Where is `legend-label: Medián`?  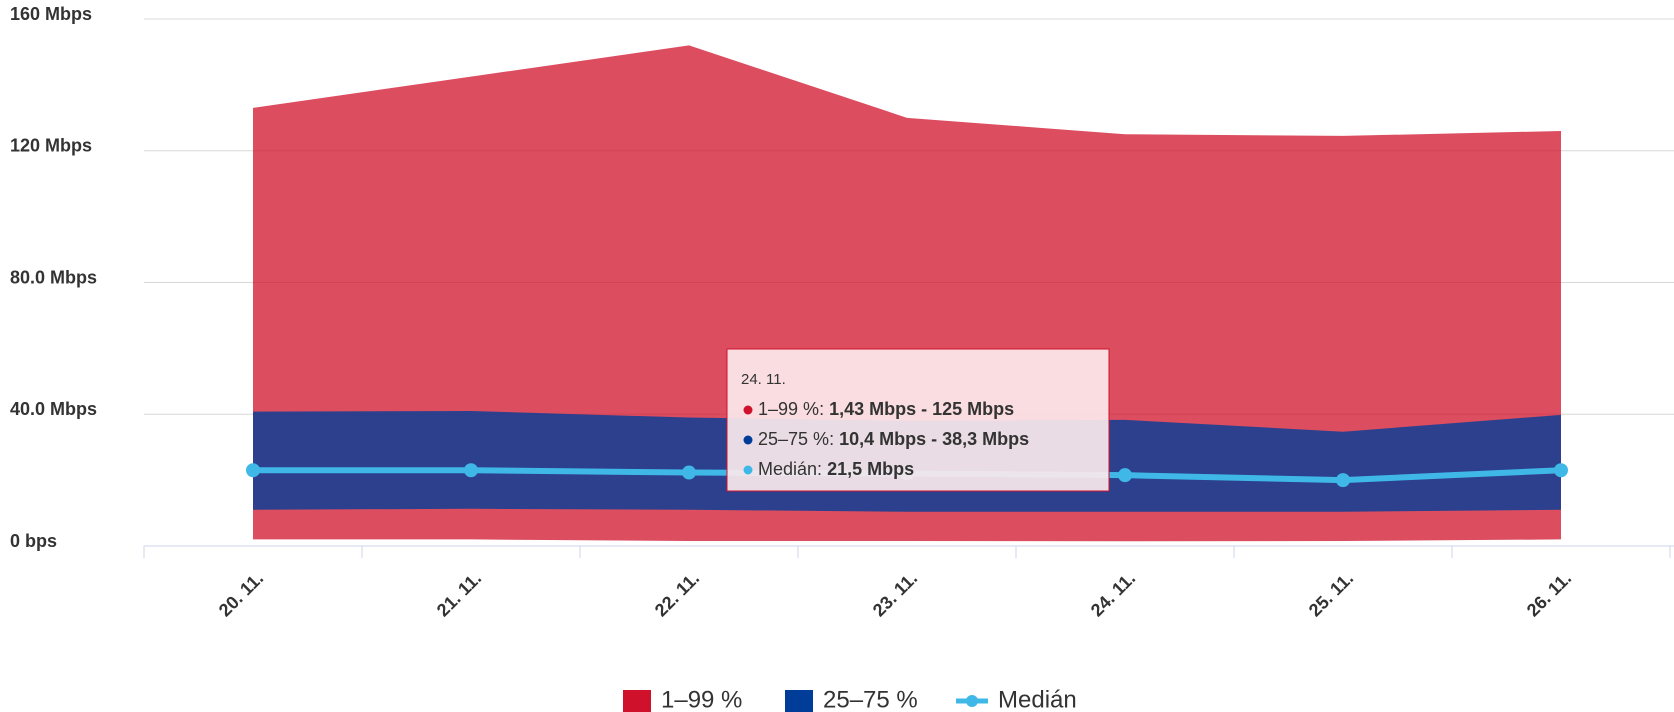 legend-label: Medián is located at coordinates (1037, 699).